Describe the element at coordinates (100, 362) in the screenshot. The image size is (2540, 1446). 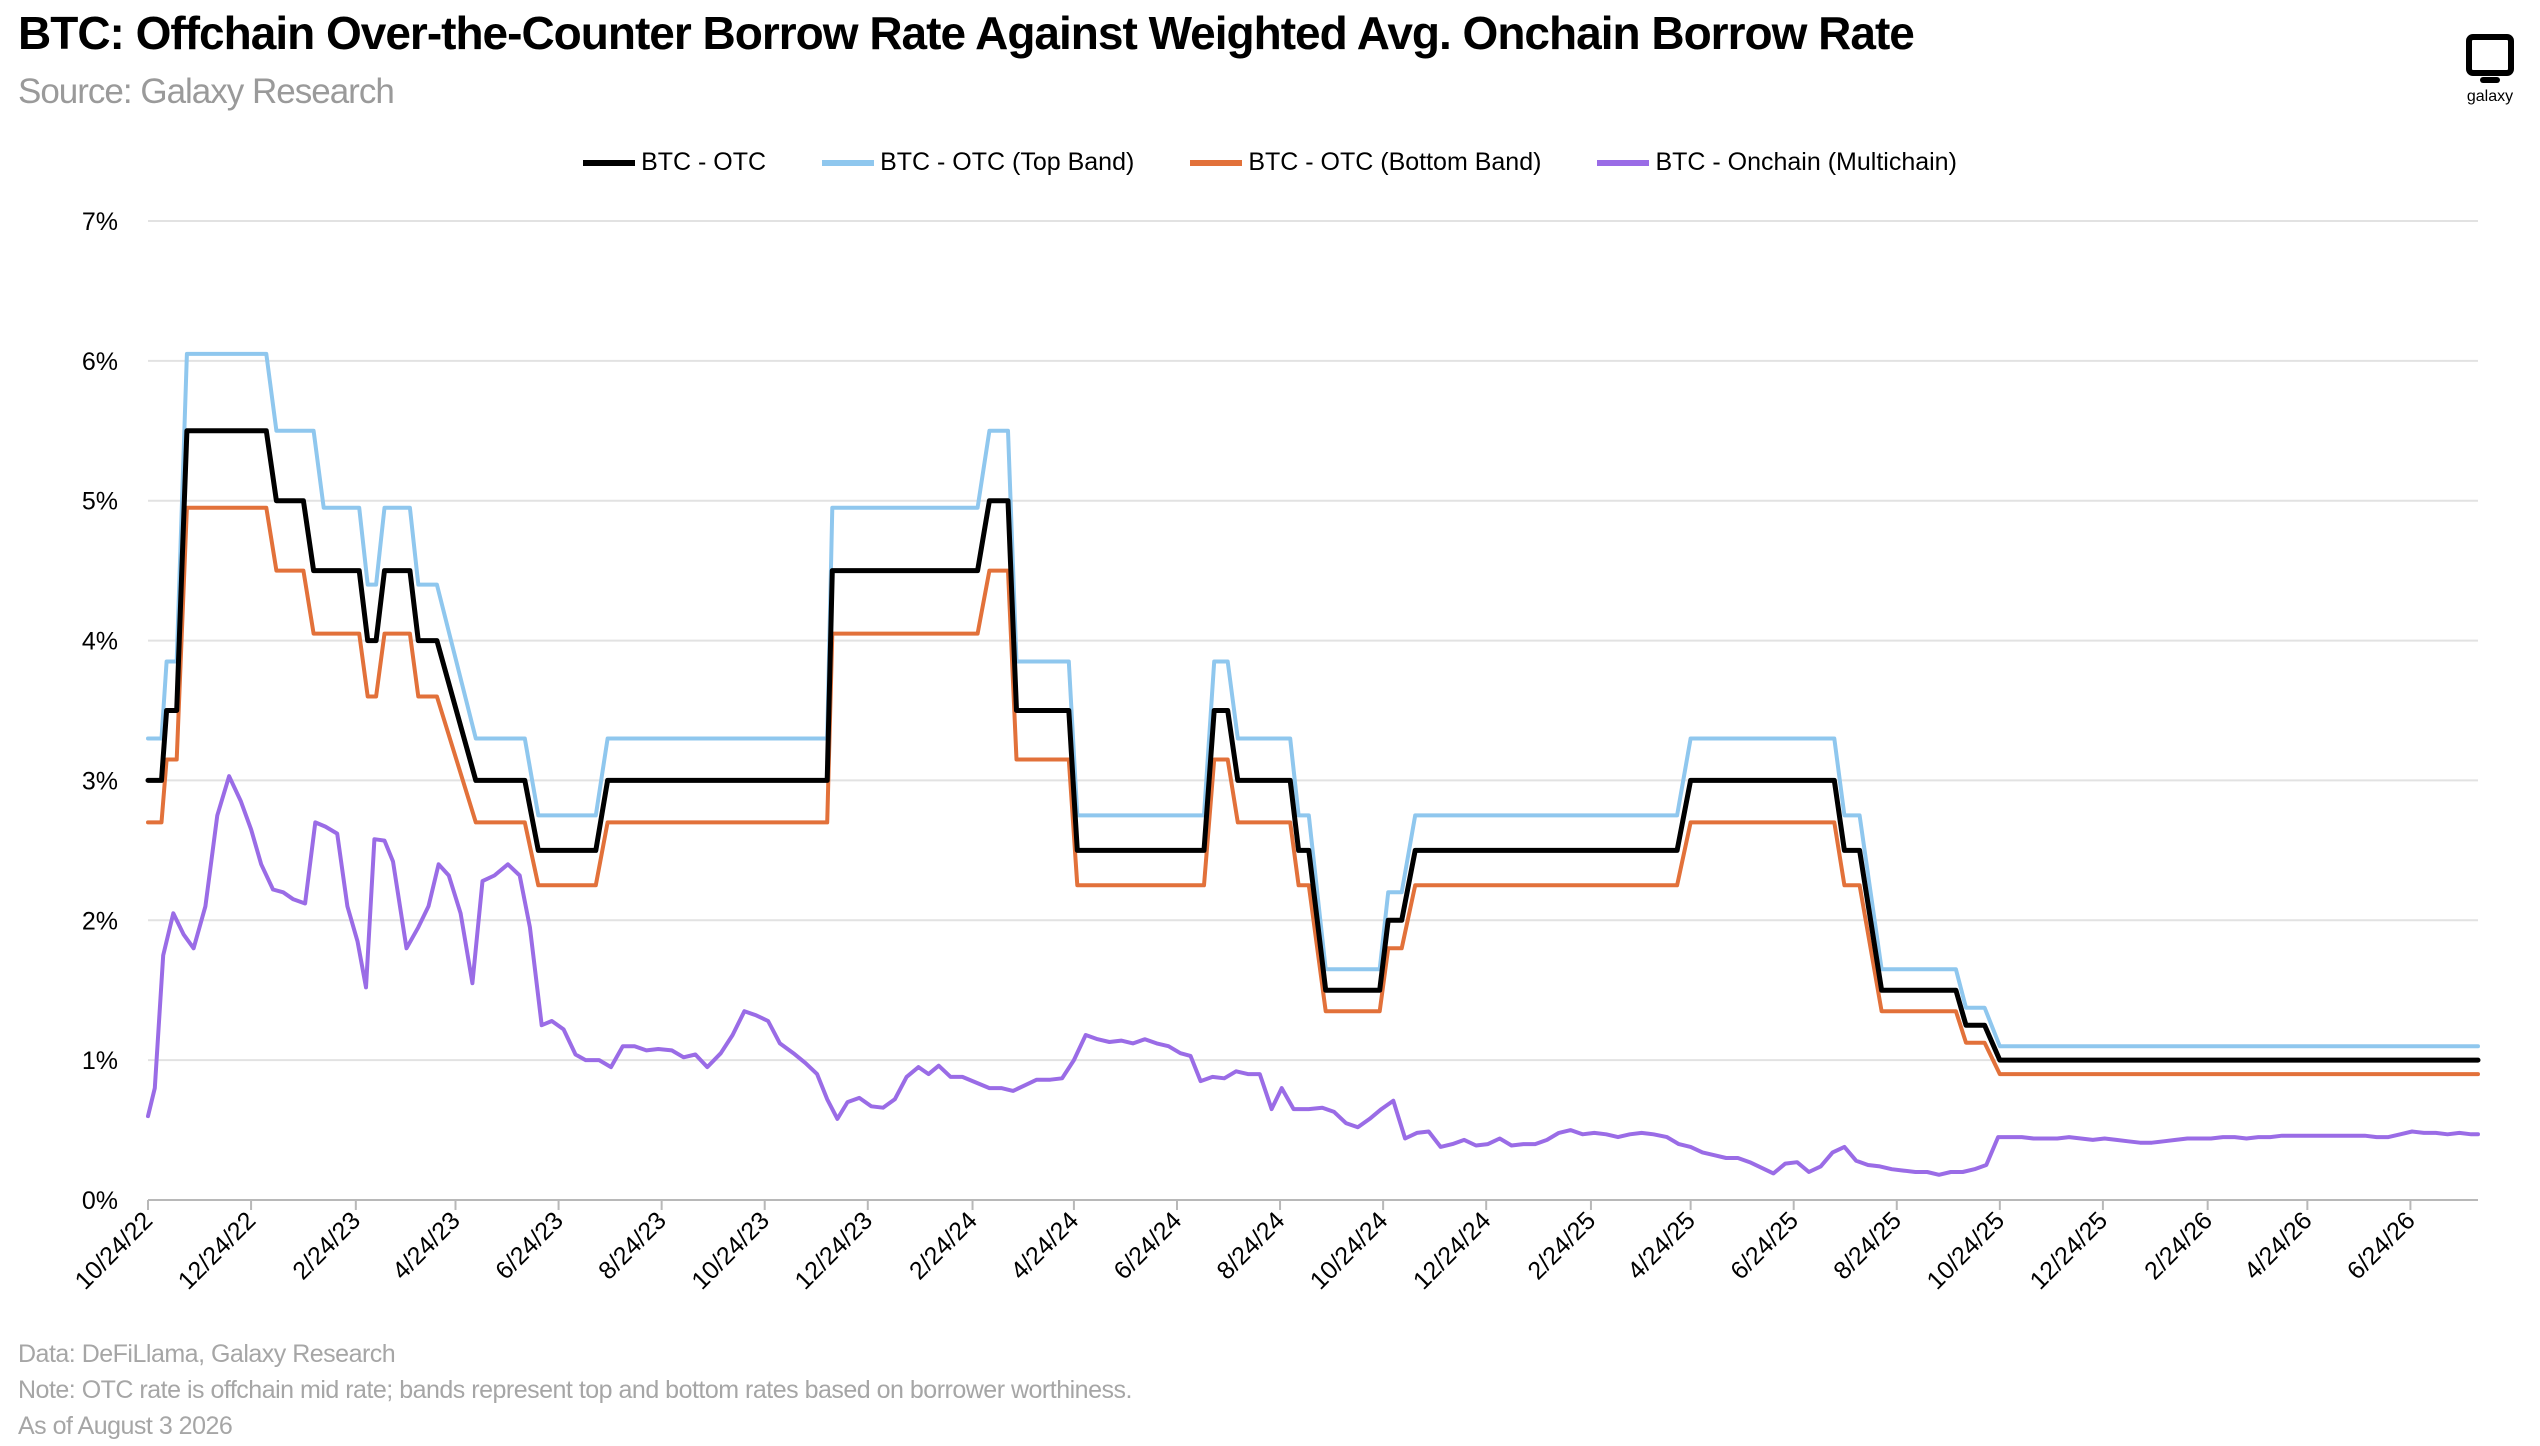
I see `y-tick-label: 6%` at that location.